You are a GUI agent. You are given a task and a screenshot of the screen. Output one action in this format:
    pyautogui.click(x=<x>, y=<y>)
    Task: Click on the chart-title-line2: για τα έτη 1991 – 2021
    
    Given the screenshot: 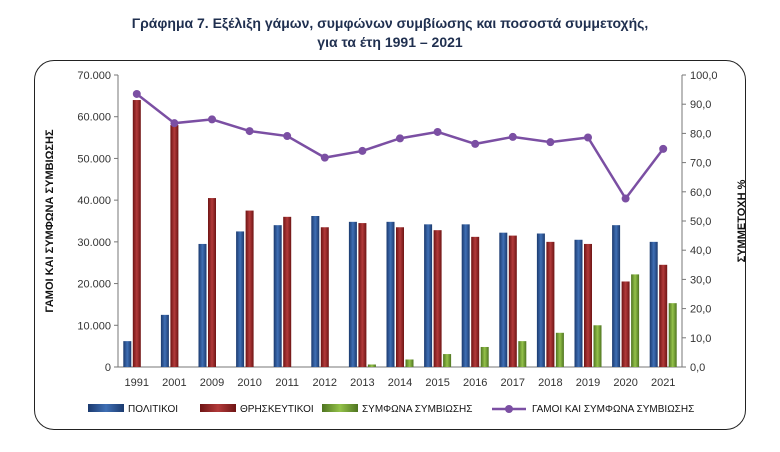 What is the action you would take?
    pyautogui.click(x=390, y=42)
    